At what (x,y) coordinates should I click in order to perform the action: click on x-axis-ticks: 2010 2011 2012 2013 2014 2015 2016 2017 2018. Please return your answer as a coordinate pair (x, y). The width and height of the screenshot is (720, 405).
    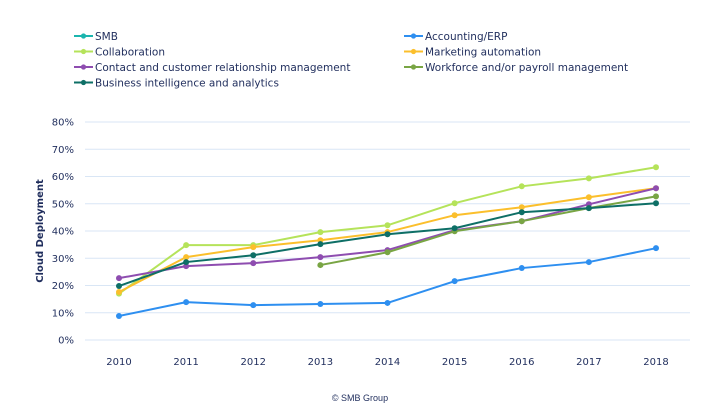
    Looking at the image, I should click on (387, 362).